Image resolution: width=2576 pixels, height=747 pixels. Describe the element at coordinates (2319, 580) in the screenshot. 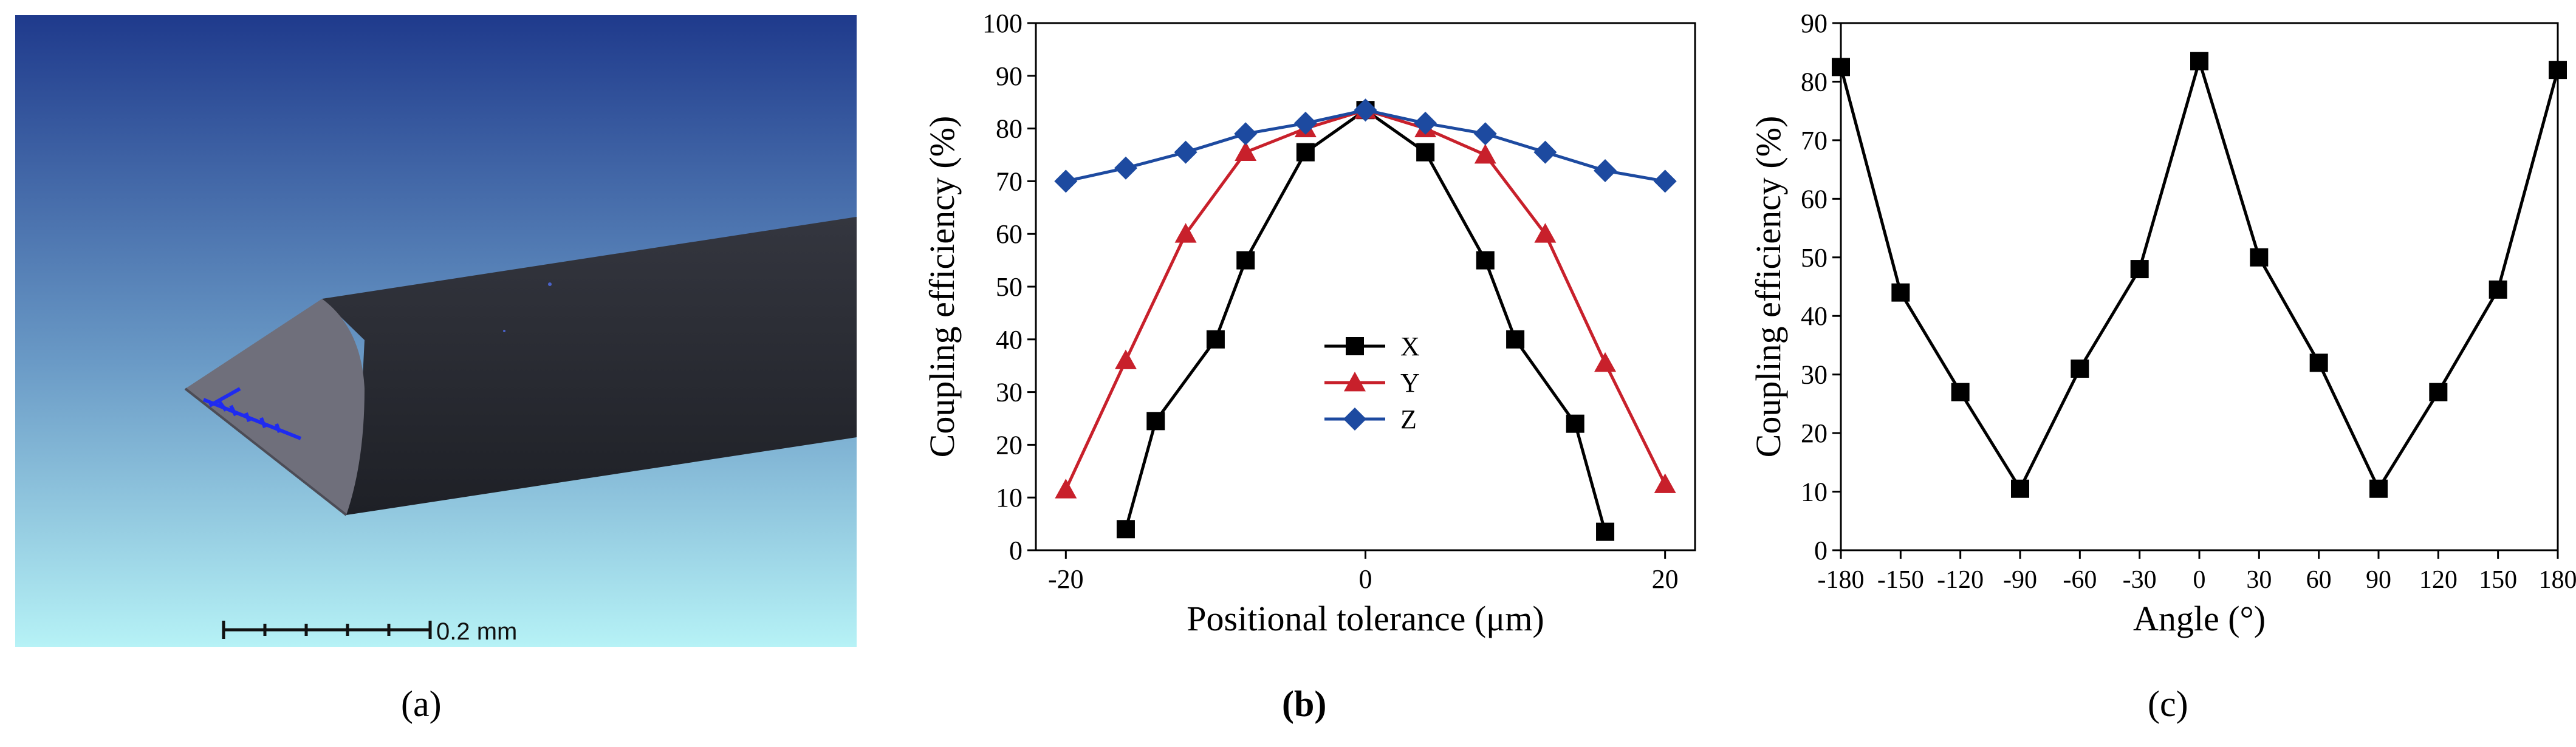

I see `x-tick-label: 60` at that location.